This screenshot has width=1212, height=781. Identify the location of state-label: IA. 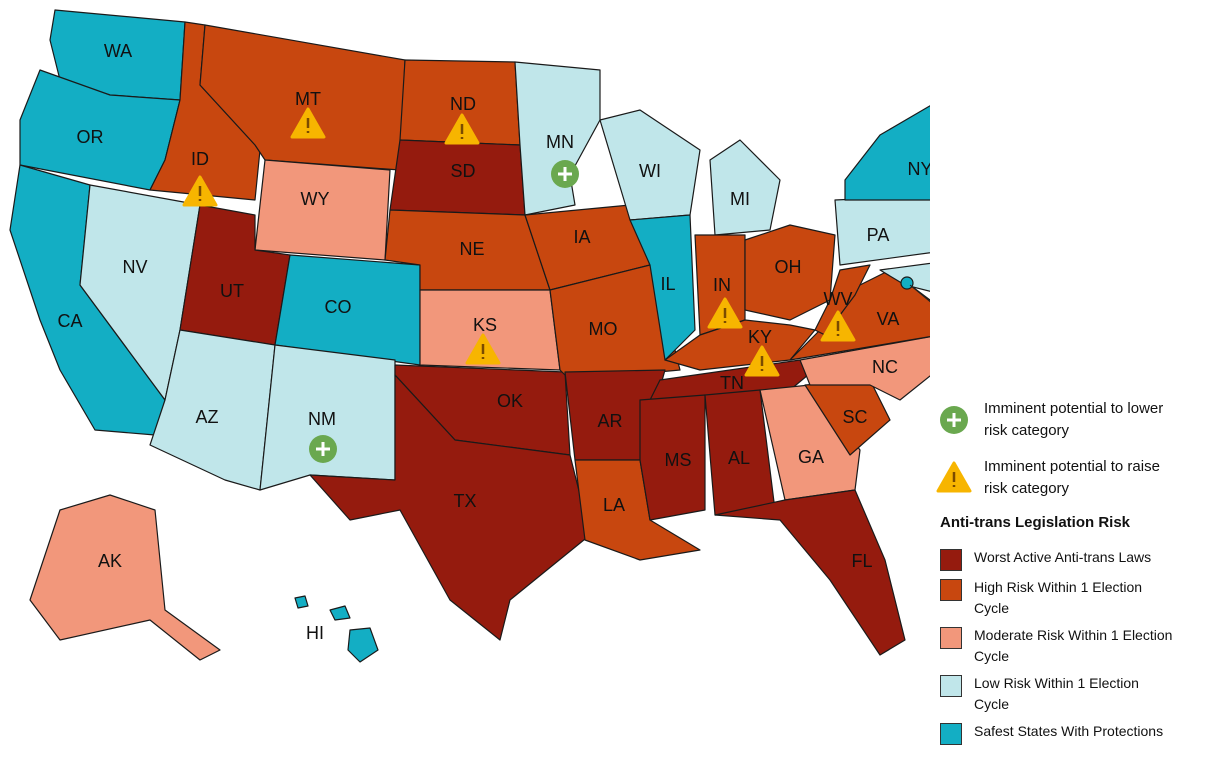
(581, 237).